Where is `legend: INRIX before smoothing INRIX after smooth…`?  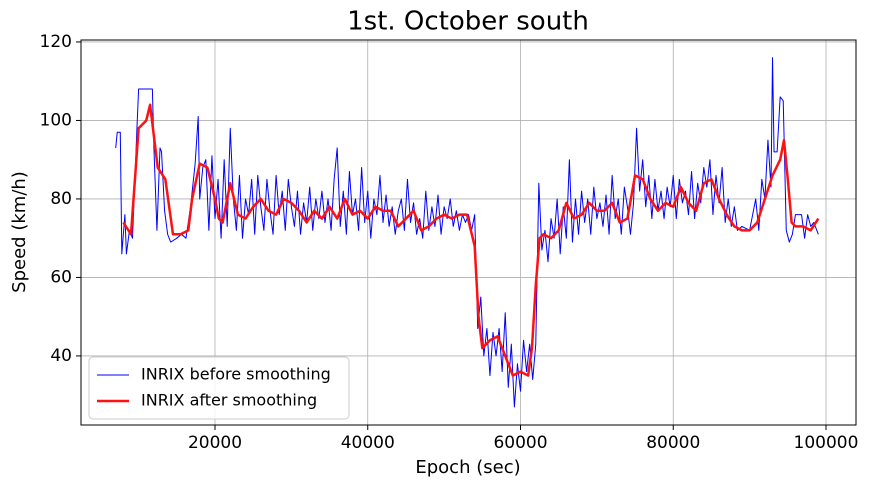
legend: INRIX before smoothing INRIX after smooth… is located at coordinates (219, 388).